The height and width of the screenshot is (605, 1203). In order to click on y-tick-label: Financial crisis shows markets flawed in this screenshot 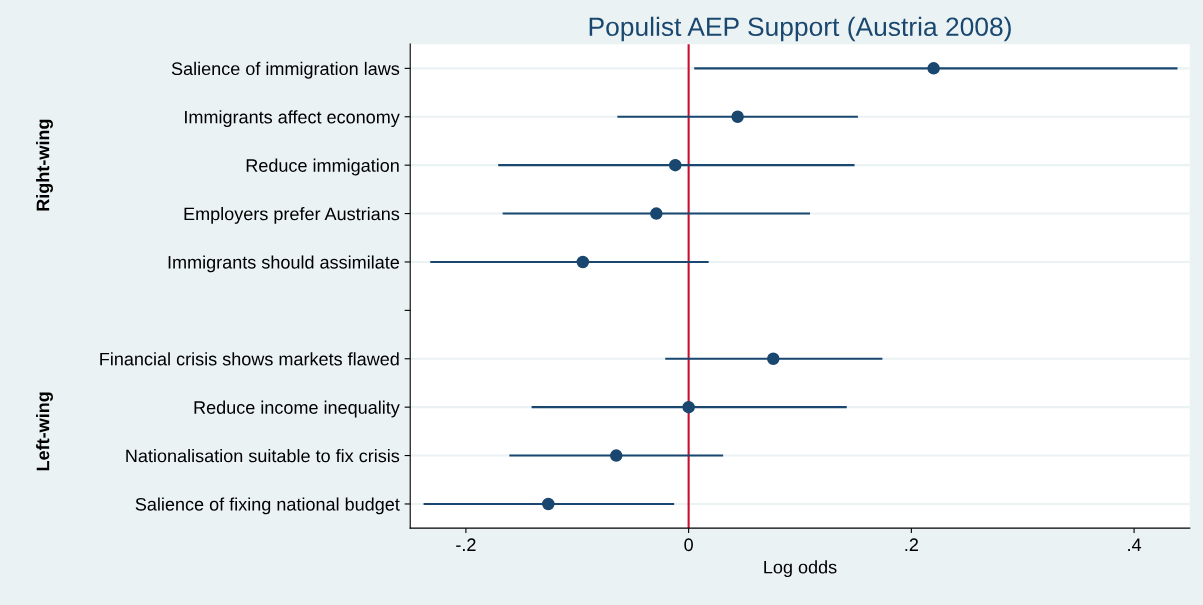, I will do `click(249, 359)`.